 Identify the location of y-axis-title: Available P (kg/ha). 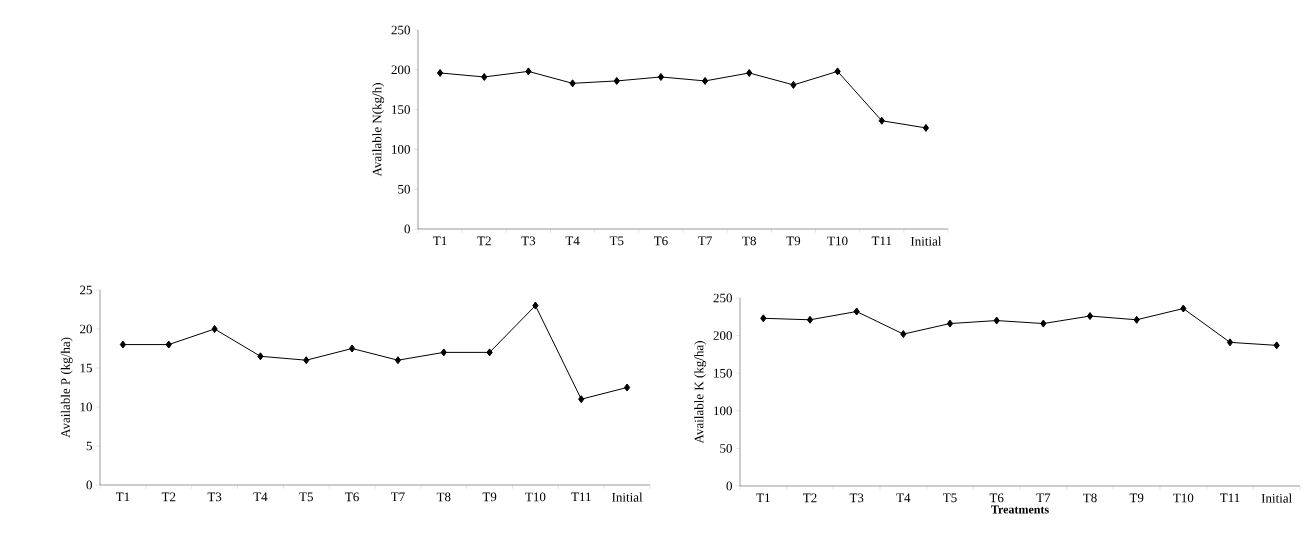
(66, 387).